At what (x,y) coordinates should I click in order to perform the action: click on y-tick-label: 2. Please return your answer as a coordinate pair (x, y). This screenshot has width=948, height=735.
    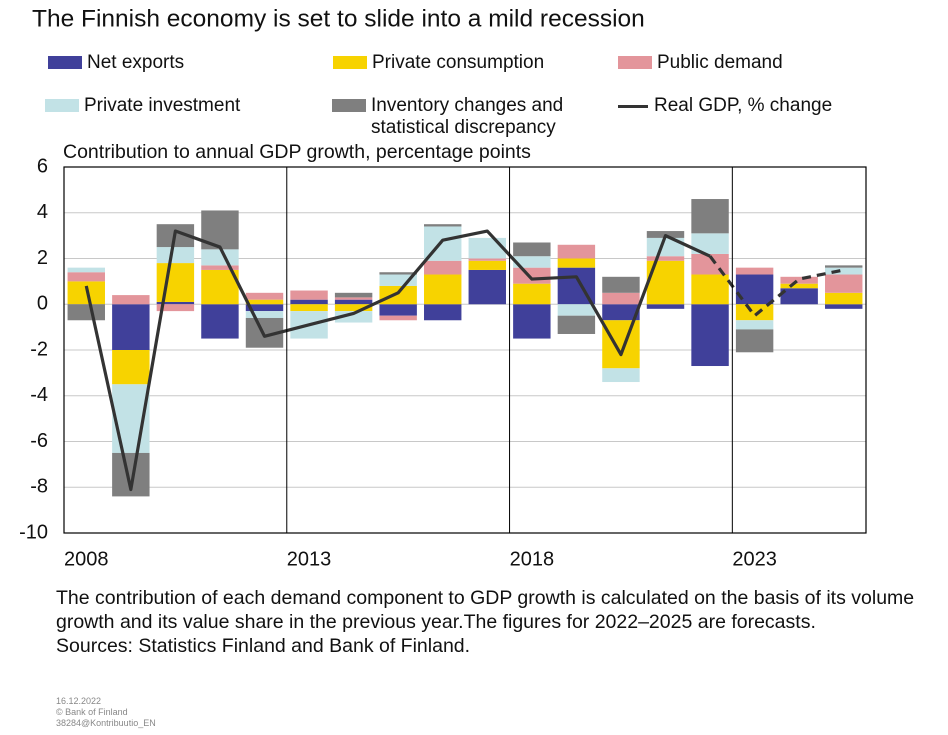
    Looking at the image, I should click on (42, 258).